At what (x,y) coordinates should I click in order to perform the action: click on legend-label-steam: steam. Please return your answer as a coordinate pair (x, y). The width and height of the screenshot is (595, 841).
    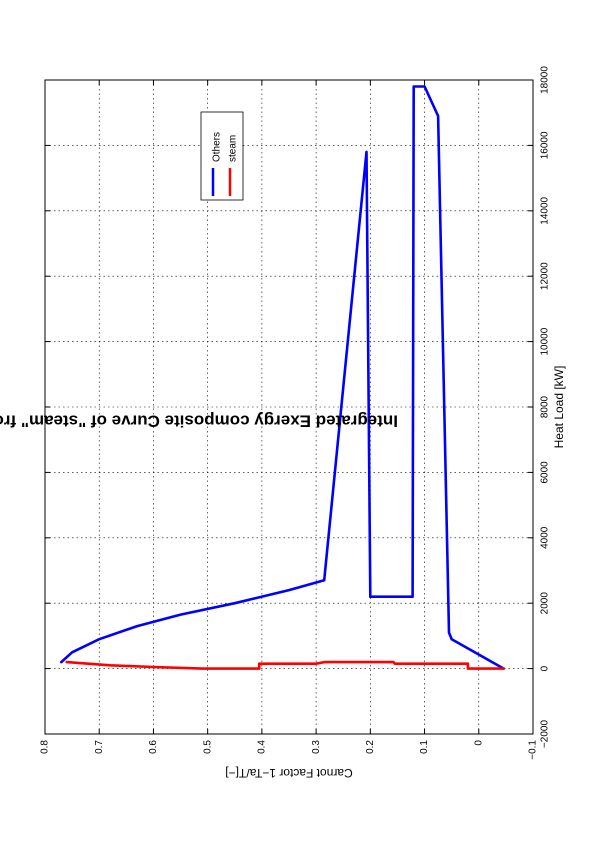
    Looking at the image, I should click on (233, 148).